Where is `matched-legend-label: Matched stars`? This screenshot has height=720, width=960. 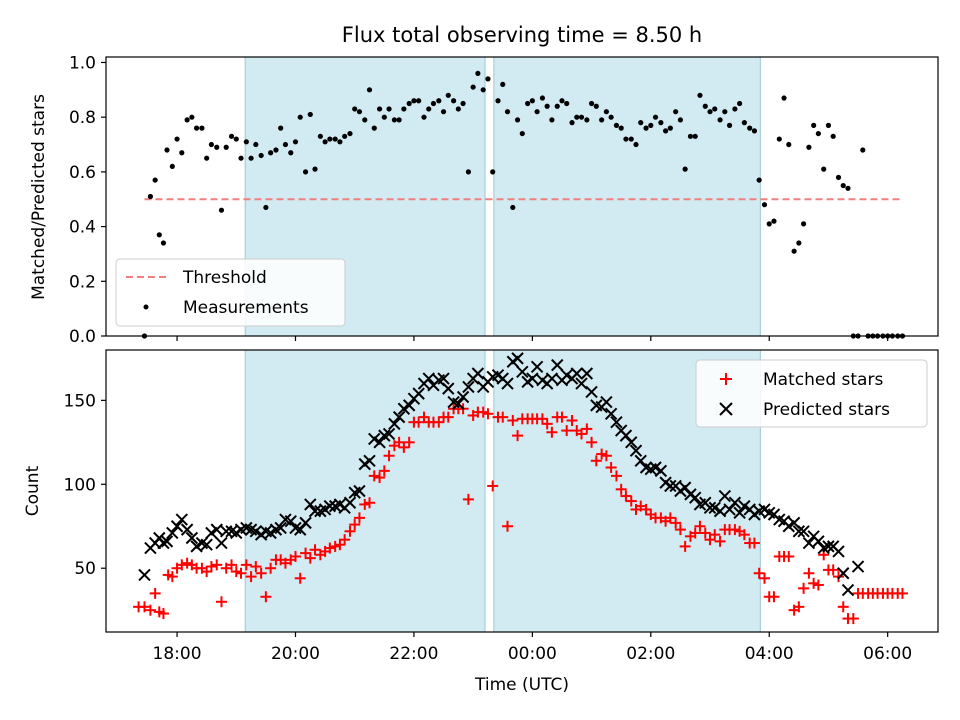
matched-legend-label: Matched stars is located at coordinates (823, 380).